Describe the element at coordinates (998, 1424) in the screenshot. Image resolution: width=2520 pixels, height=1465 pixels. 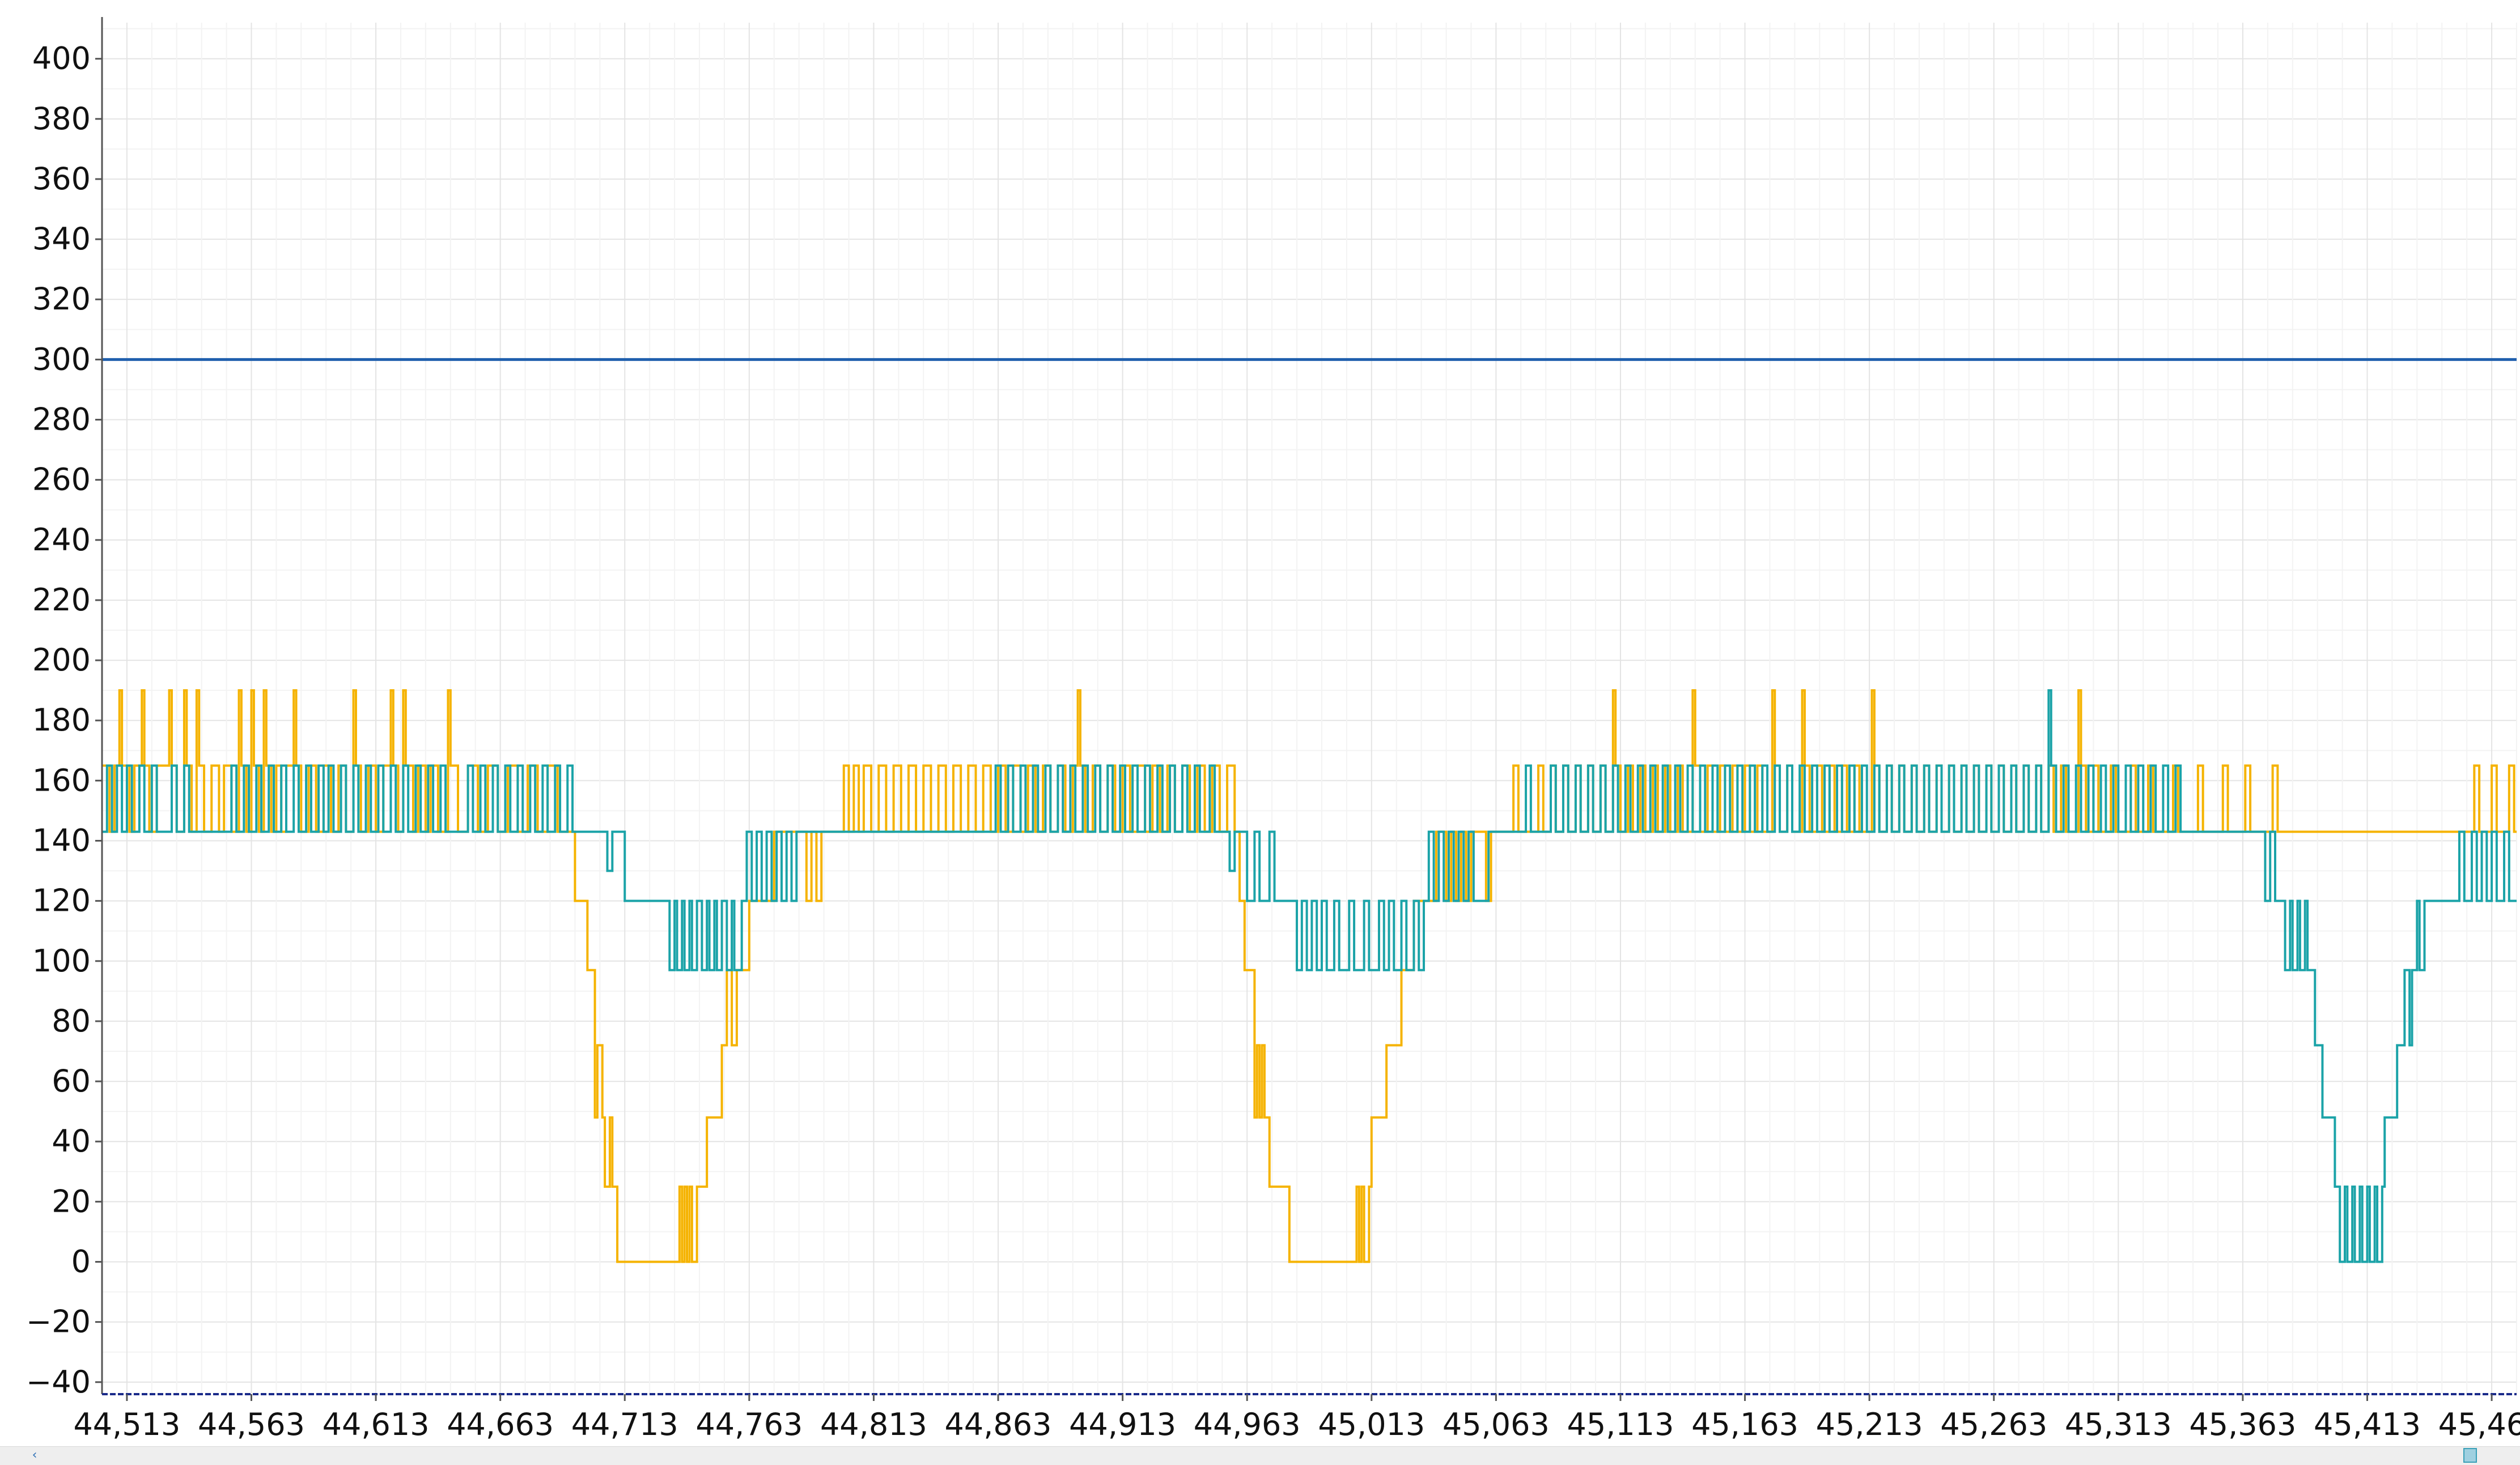
I see `x-tick-label: 44,863` at that location.